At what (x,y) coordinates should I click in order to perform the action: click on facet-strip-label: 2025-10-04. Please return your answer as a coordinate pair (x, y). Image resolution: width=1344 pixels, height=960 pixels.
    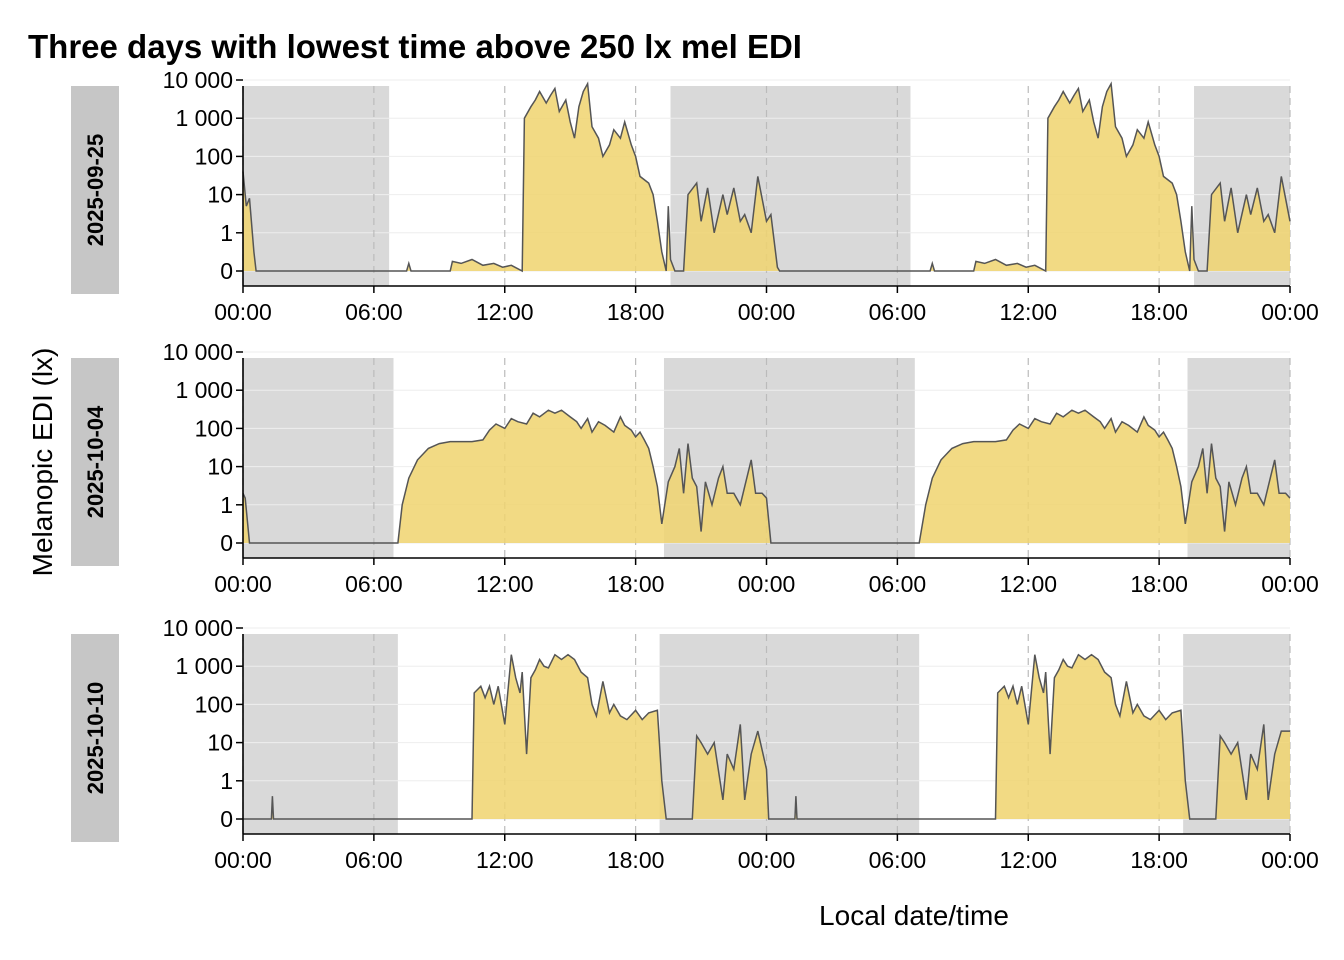
    Looking at the image, I should click on (95, 461).